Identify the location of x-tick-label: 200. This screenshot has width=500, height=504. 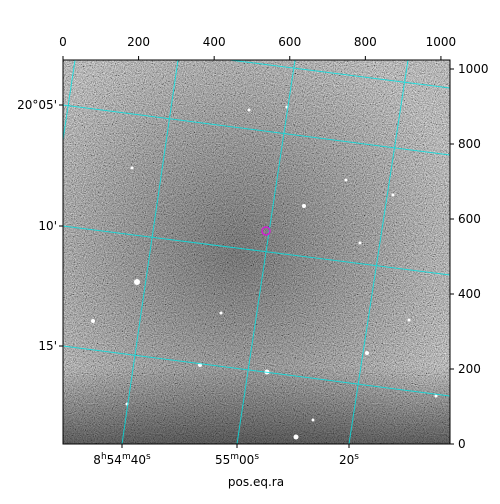
(138, 42).